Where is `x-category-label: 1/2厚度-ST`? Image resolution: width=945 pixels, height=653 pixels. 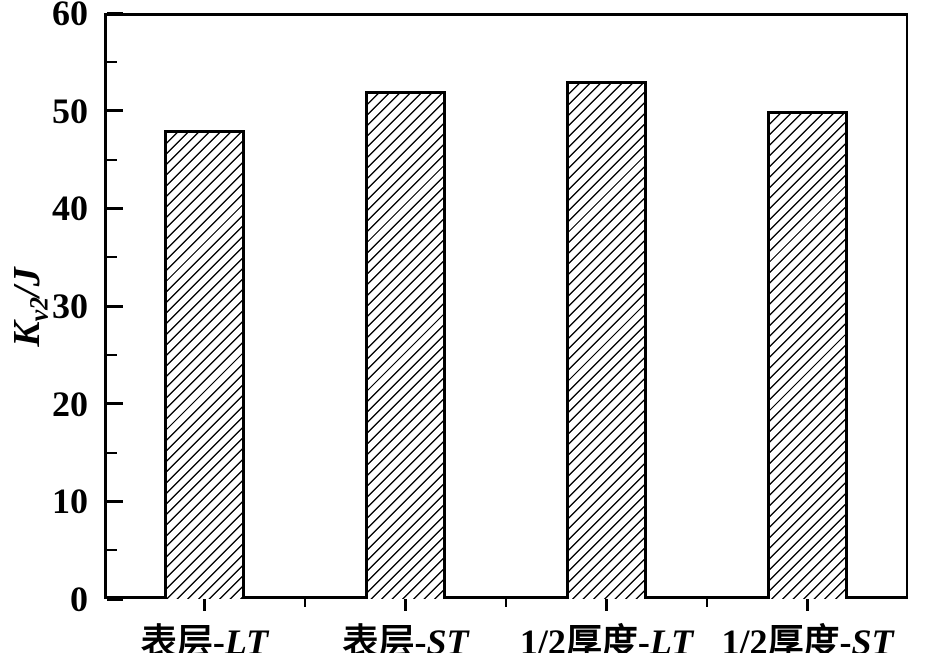
x-category-label: 1/2厚度-ST is located at coordinates (807, 633).